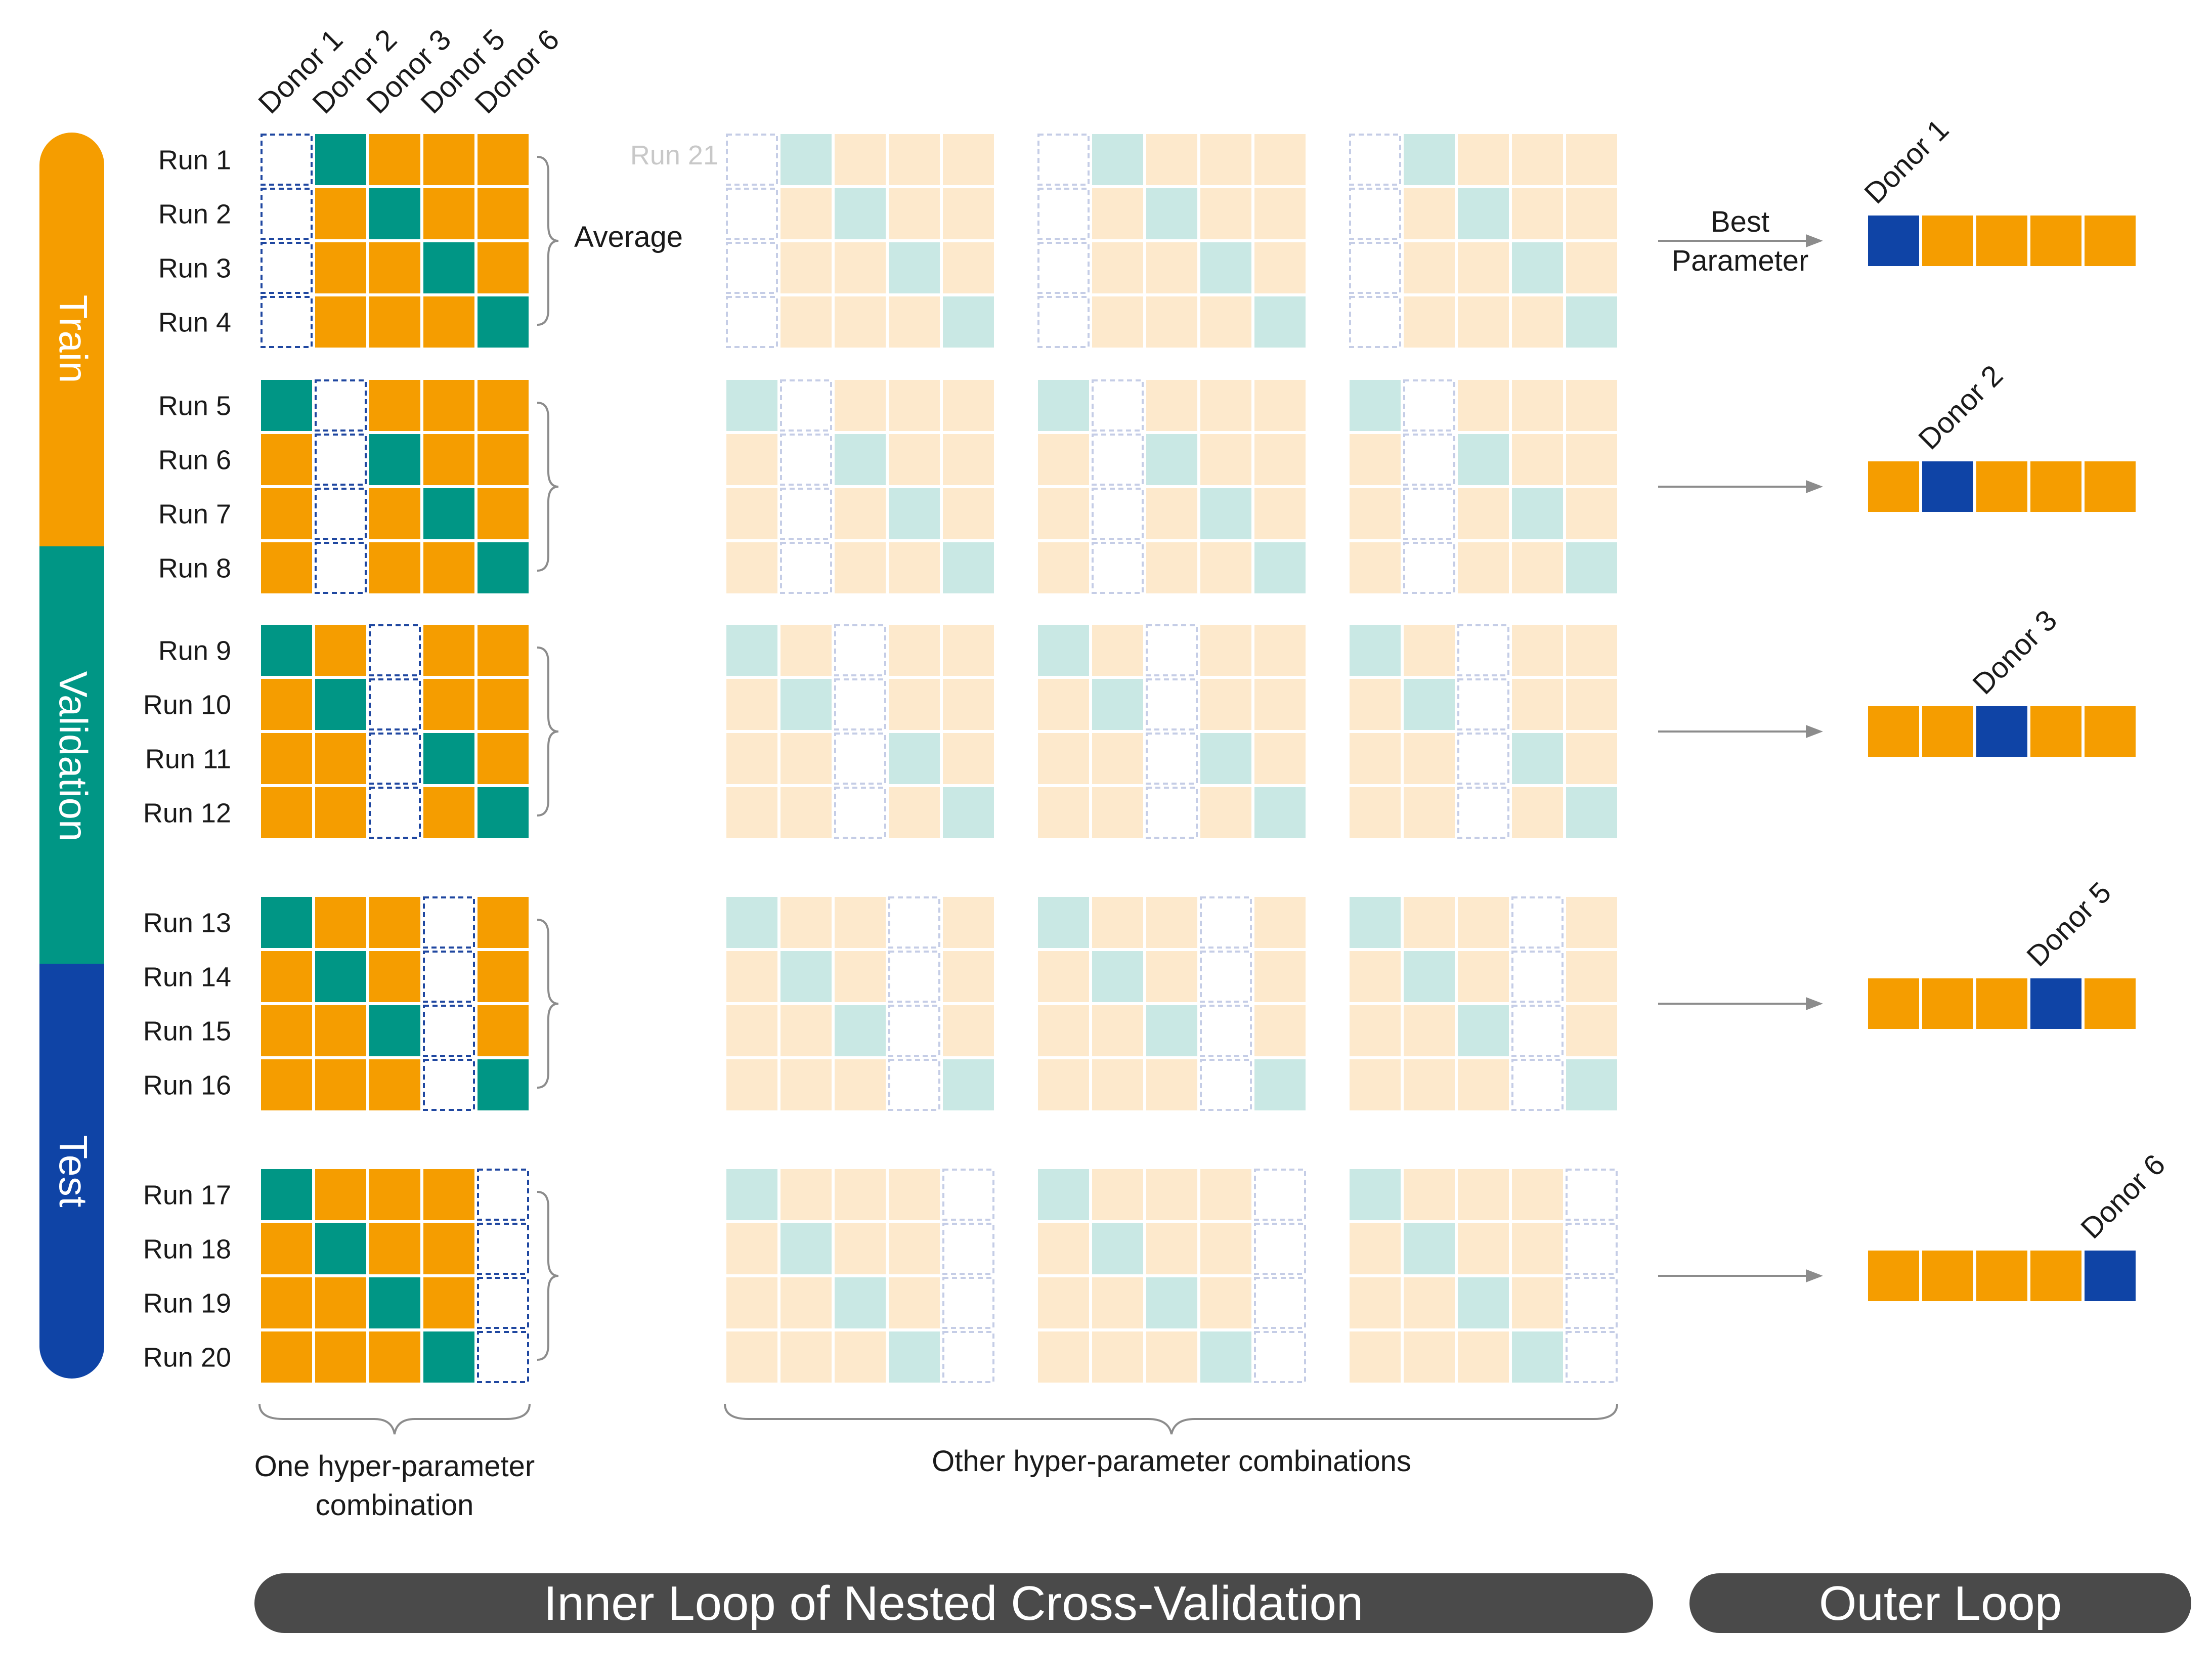 The image size is (2212, 1677). What do you see at coordinates (194, 568) in the screenshot?
I see `run-label-8: Run 8` at bounding box center [194, 568].